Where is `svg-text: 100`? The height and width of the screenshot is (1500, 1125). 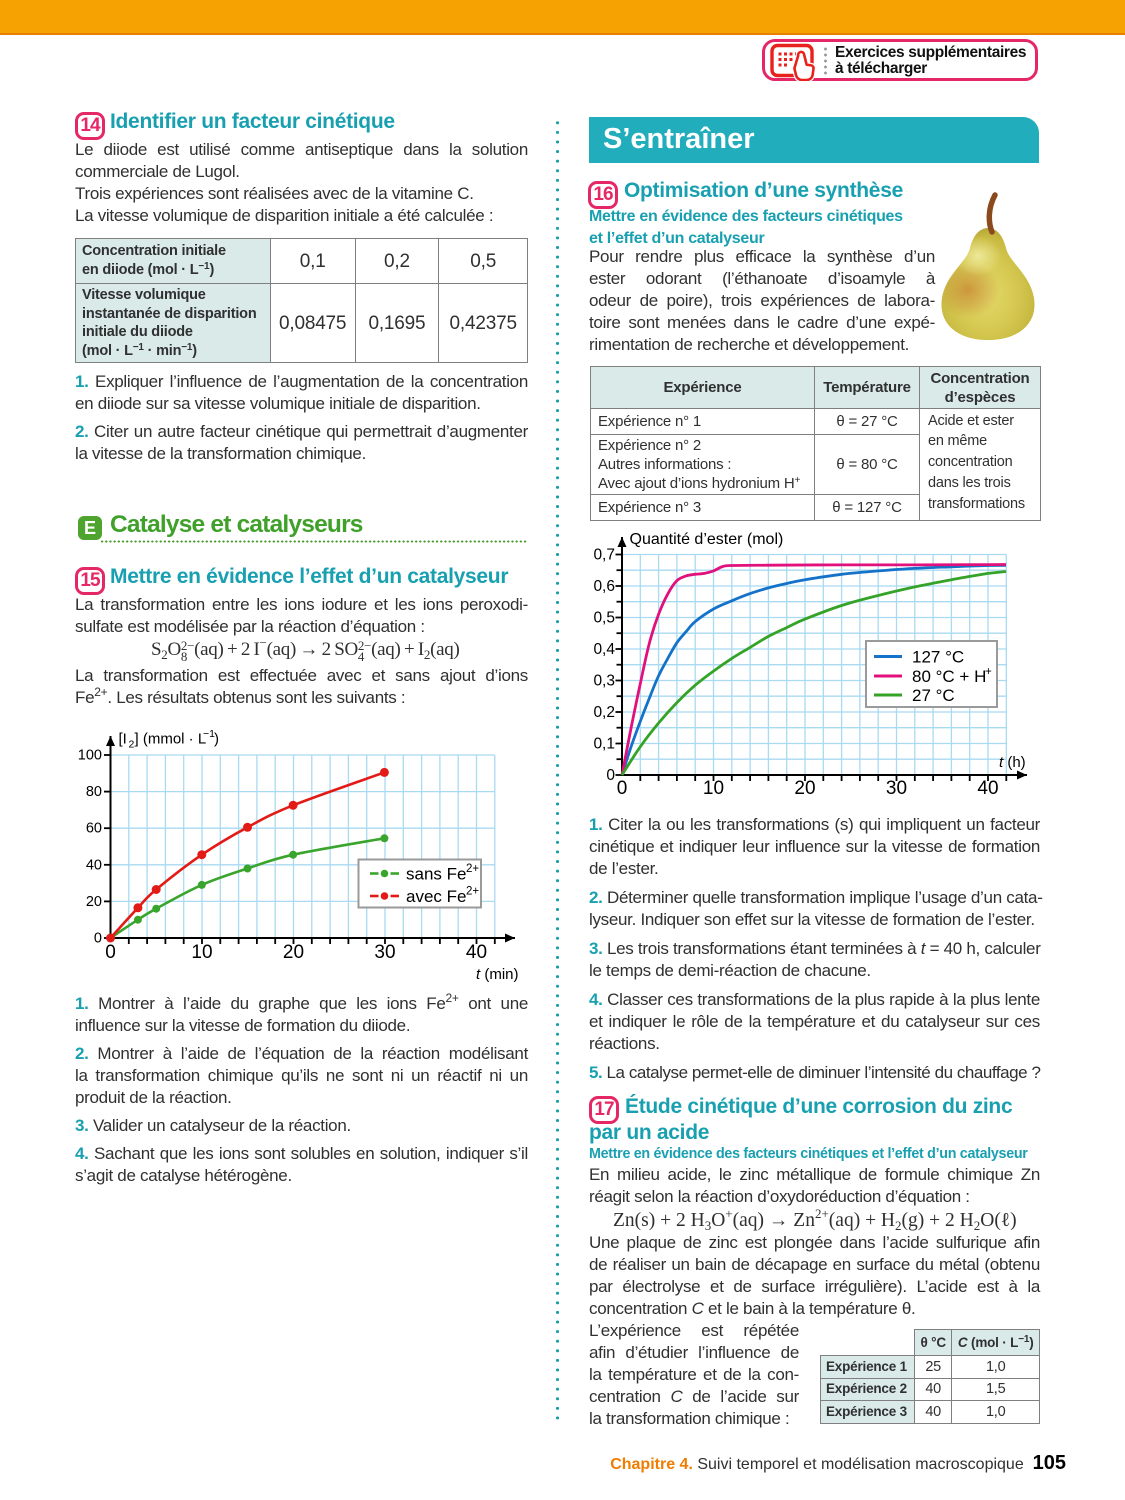
svg-text: 100 is located at coordinates (90, 756).